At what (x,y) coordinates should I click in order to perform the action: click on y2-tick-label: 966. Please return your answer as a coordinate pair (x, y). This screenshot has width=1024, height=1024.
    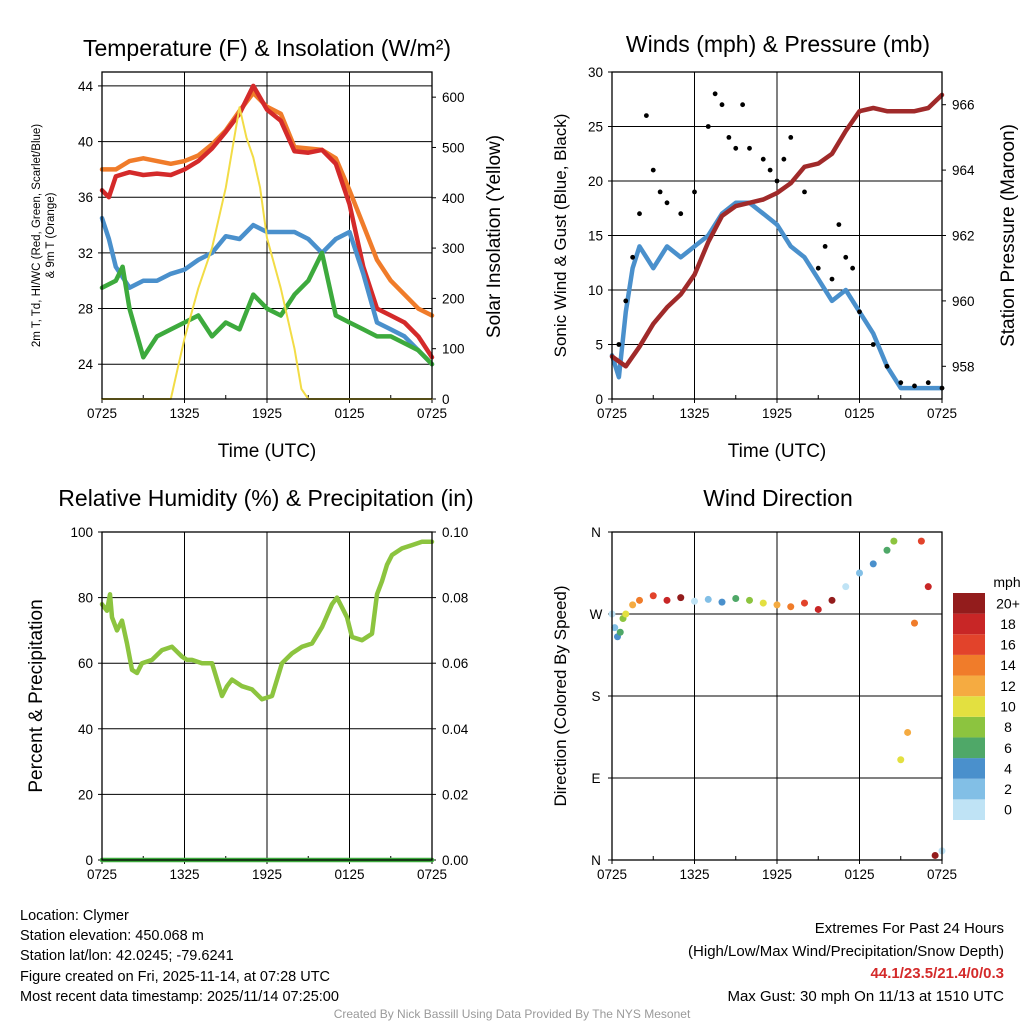
    Looking at the image, I should click on (963, 105).